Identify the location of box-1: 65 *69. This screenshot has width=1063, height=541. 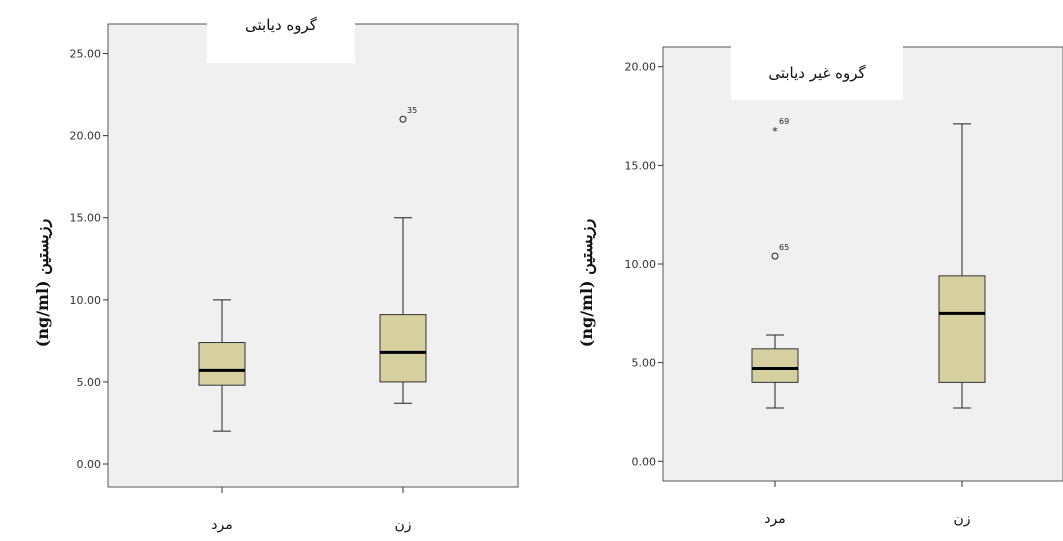
(775, 263).